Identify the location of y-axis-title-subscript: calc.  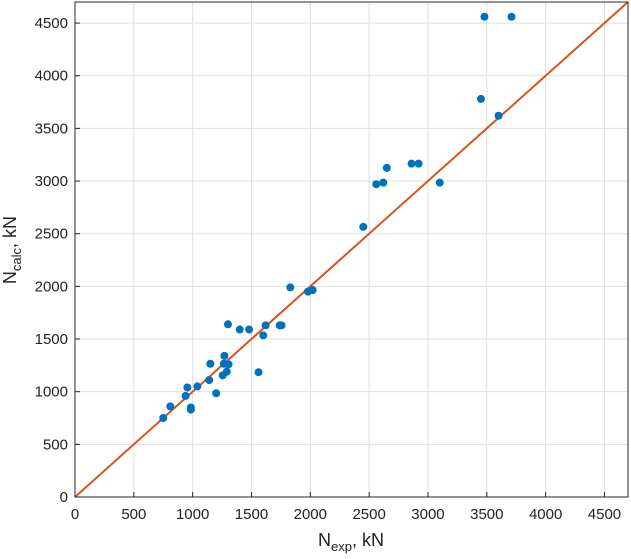
(16, 259).